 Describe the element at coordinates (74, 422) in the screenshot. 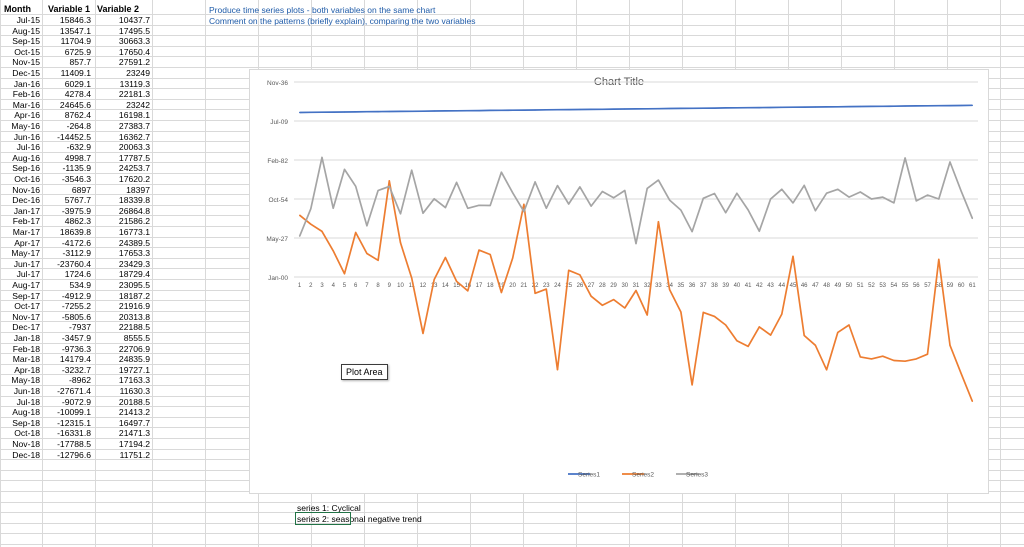

I see `cell-variable-1: -12315.1` at that location.